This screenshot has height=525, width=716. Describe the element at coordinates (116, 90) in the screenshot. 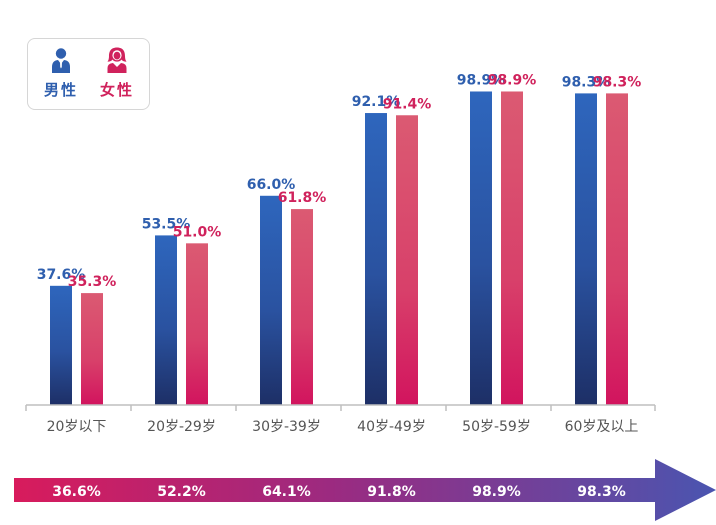

I see `legend-female-label: 女性` at that location.